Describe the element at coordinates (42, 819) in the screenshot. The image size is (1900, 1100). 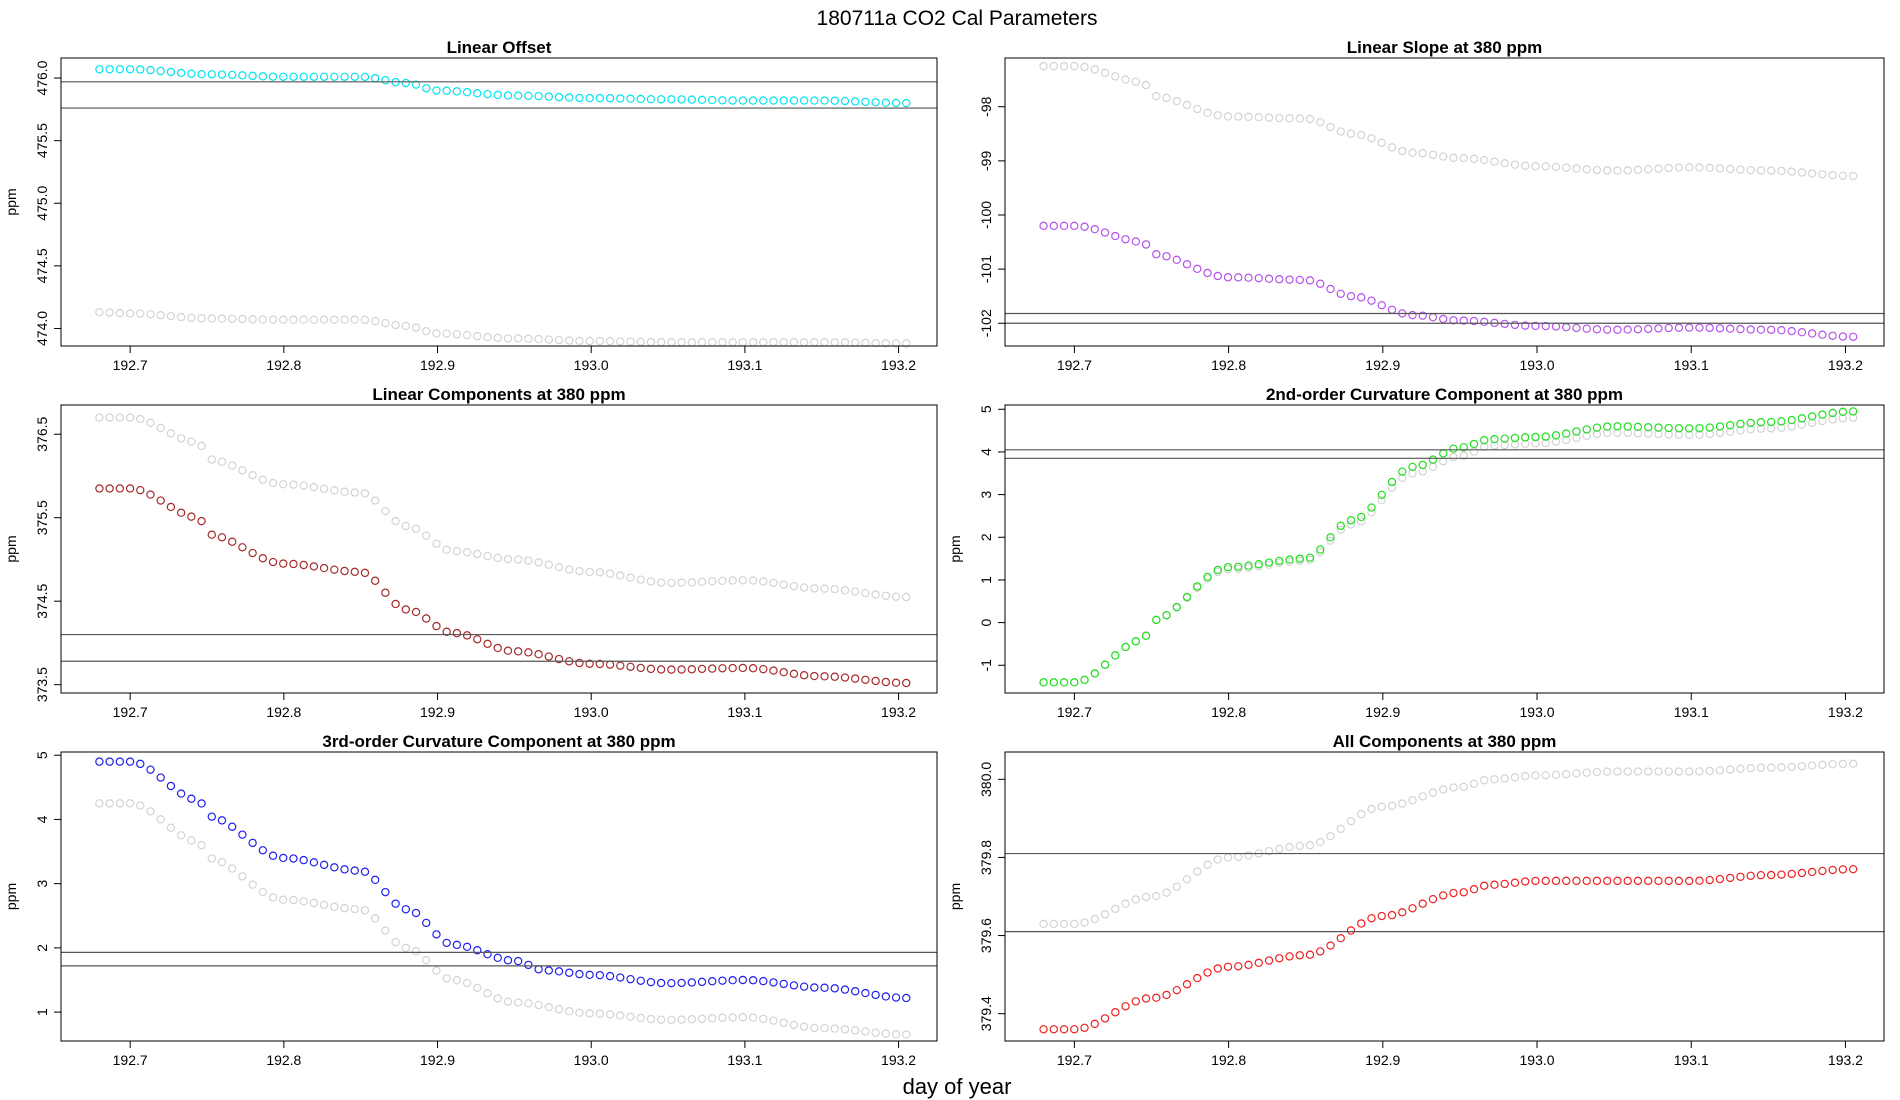
I see `y-tick-label: 4` at that location.